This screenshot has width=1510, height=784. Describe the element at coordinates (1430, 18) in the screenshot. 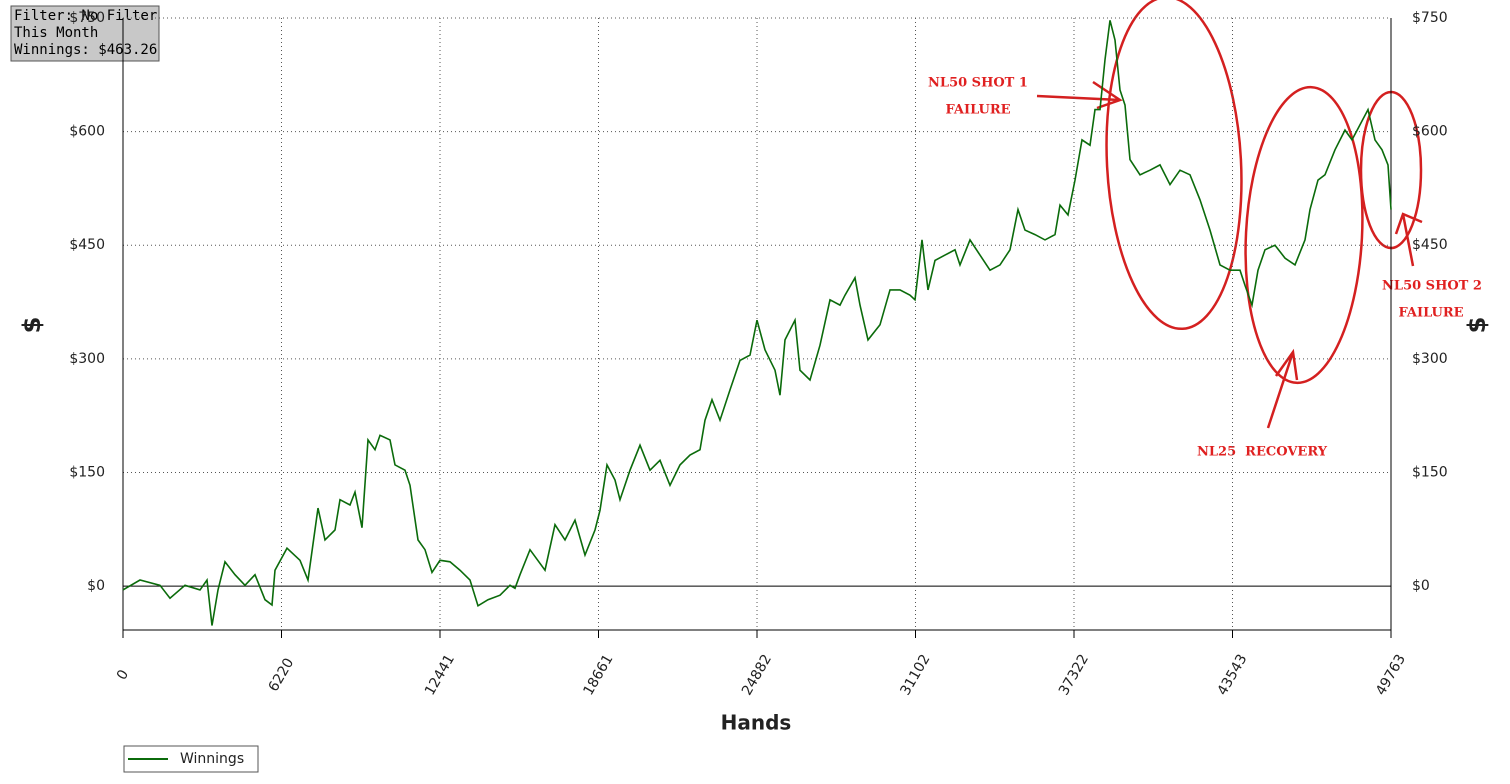

I see `y2-tick-label: $750` at that location.